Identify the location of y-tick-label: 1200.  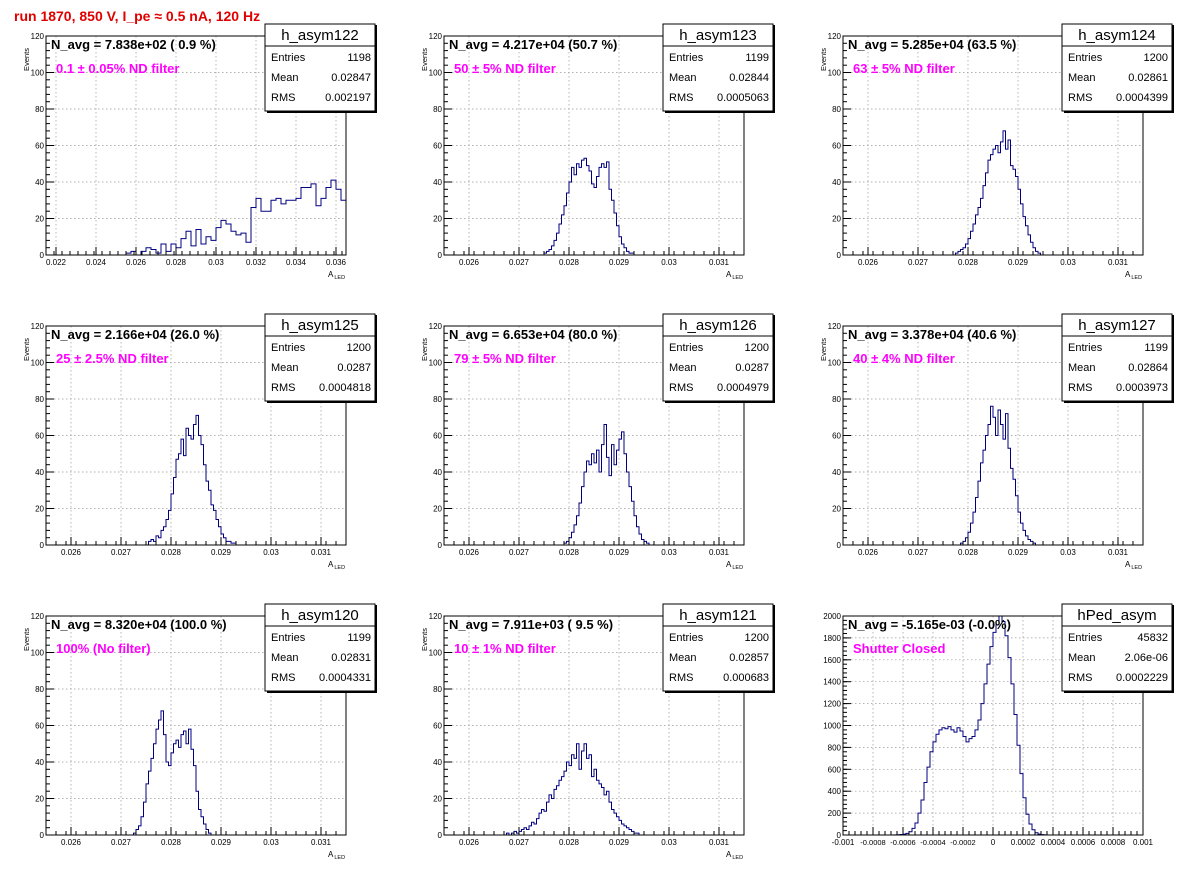
(832, 704).